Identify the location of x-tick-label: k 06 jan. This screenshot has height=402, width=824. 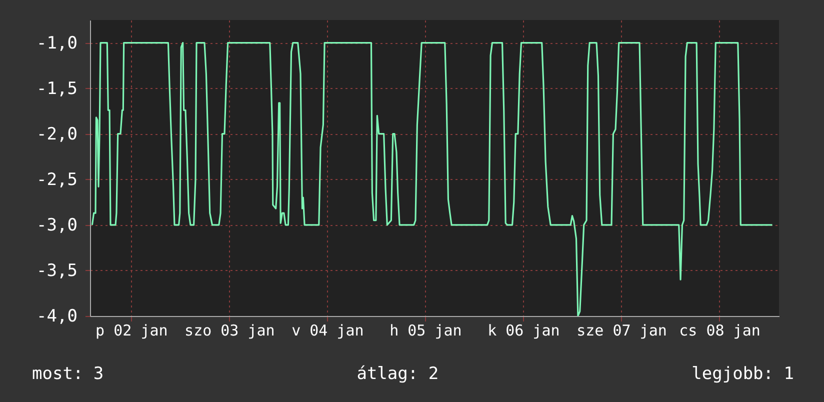
(524, 331).